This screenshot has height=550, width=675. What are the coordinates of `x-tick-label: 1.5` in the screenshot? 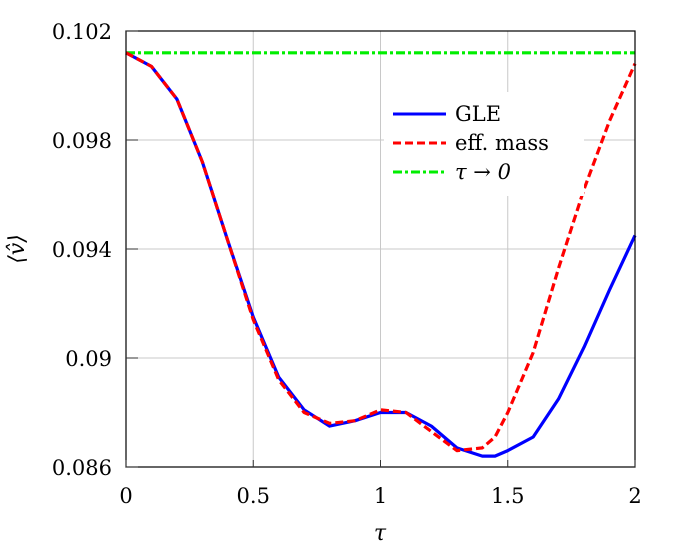 It's located at (507, 496).